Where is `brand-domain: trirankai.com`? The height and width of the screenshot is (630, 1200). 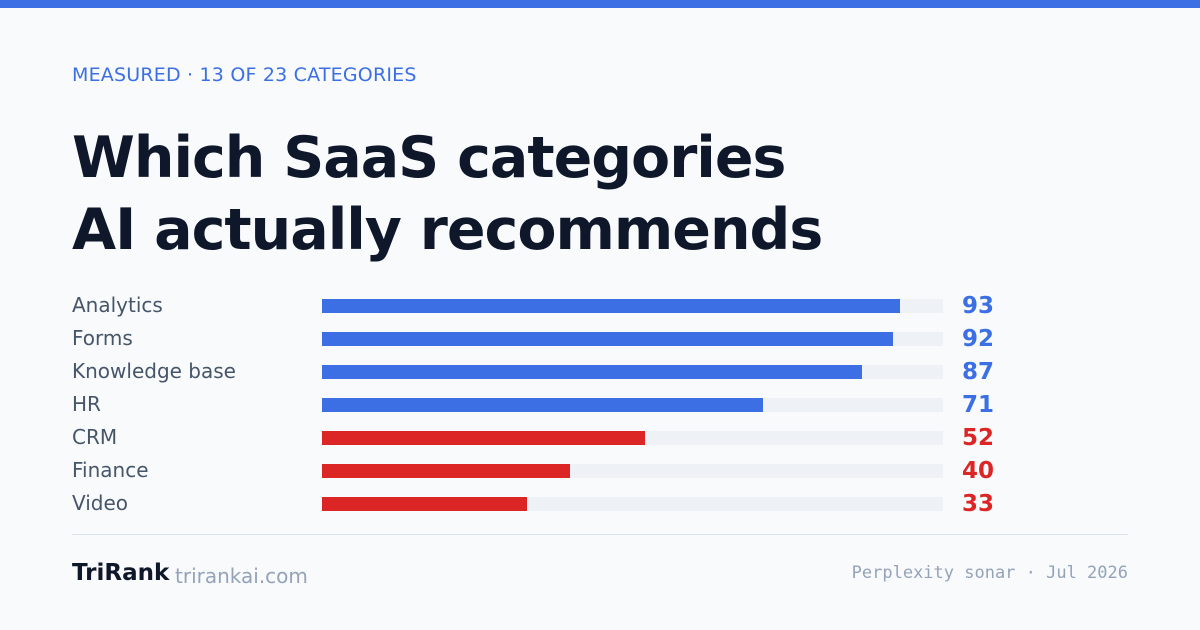 brand-domain: trirankai.com is located at coordinates (241, 576).